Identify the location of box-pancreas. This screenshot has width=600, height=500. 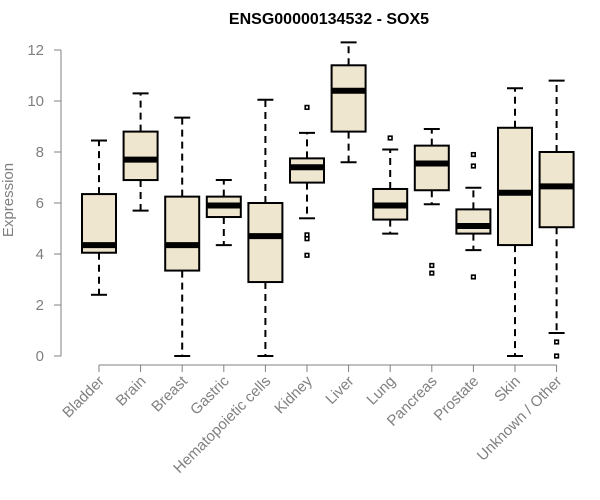
(431, 202).